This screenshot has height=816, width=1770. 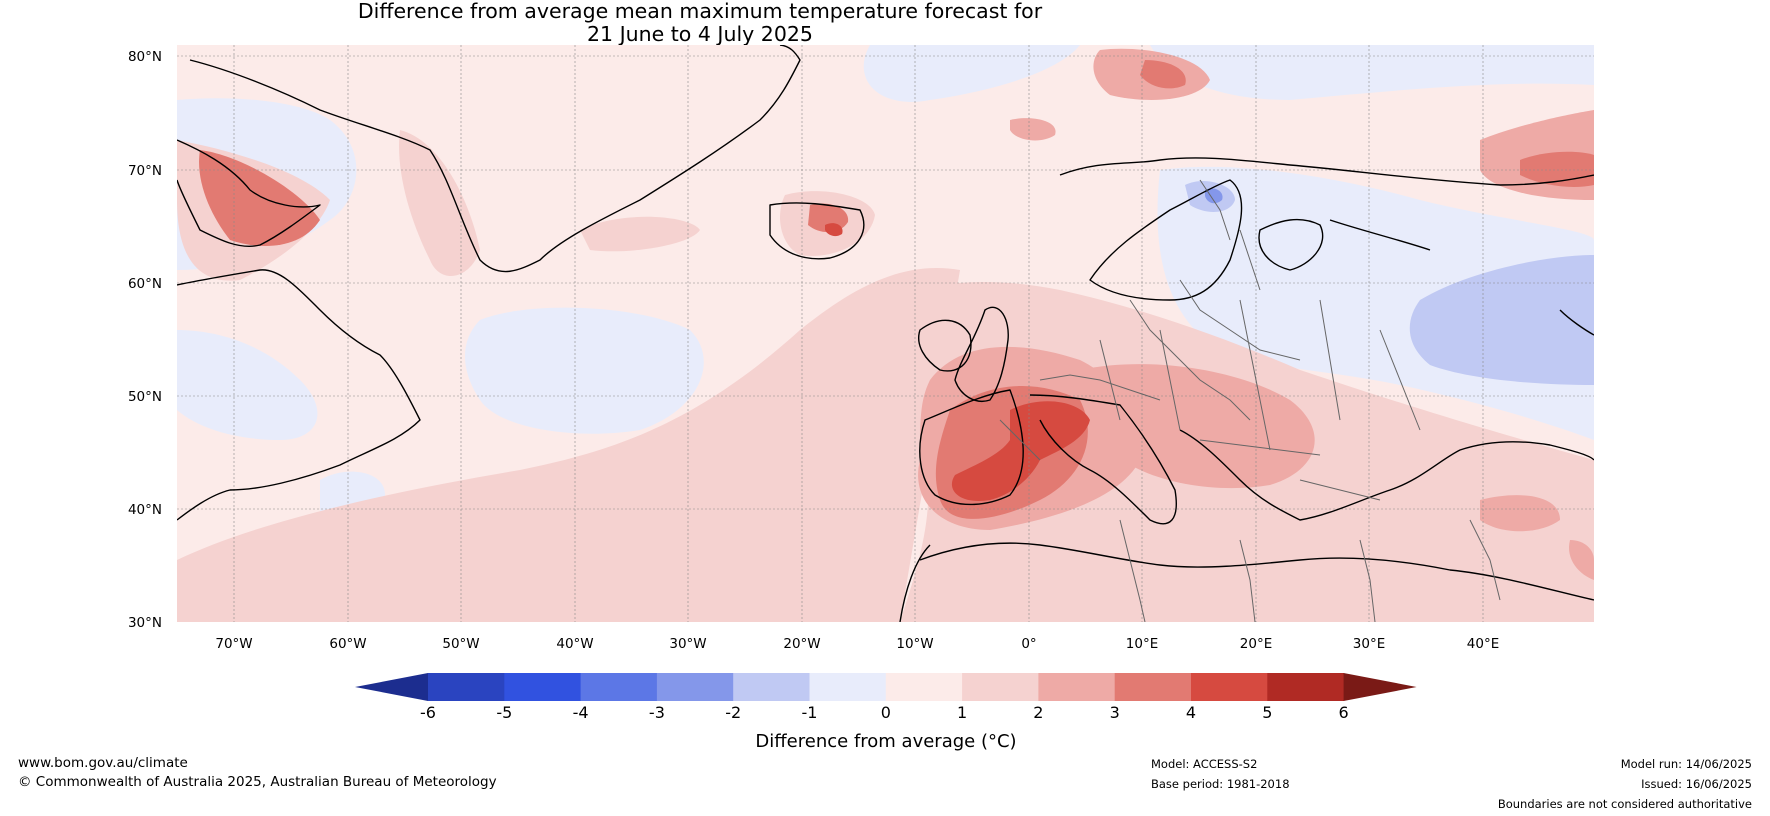 I want to click on lat-label: 30°N, so click(x=145, y=623).